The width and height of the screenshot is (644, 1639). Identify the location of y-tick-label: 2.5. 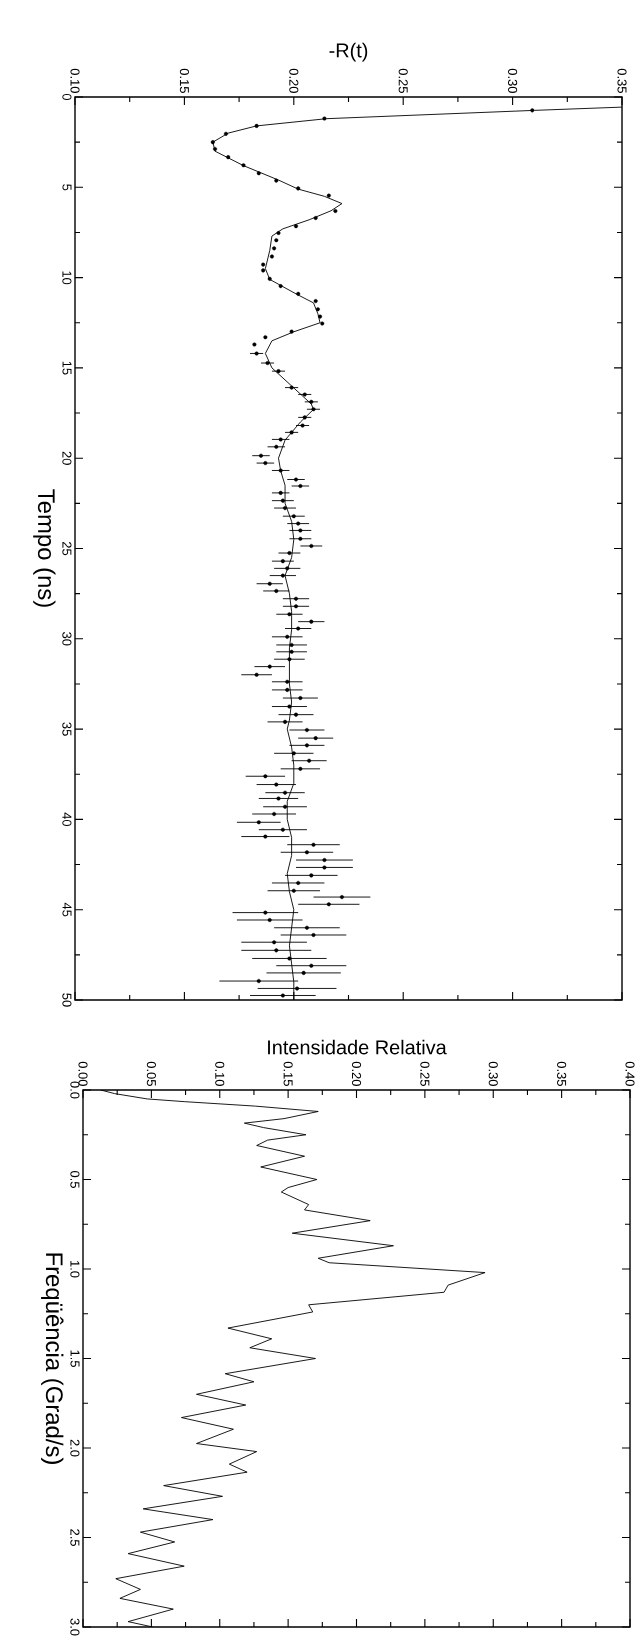
(75, 1537).